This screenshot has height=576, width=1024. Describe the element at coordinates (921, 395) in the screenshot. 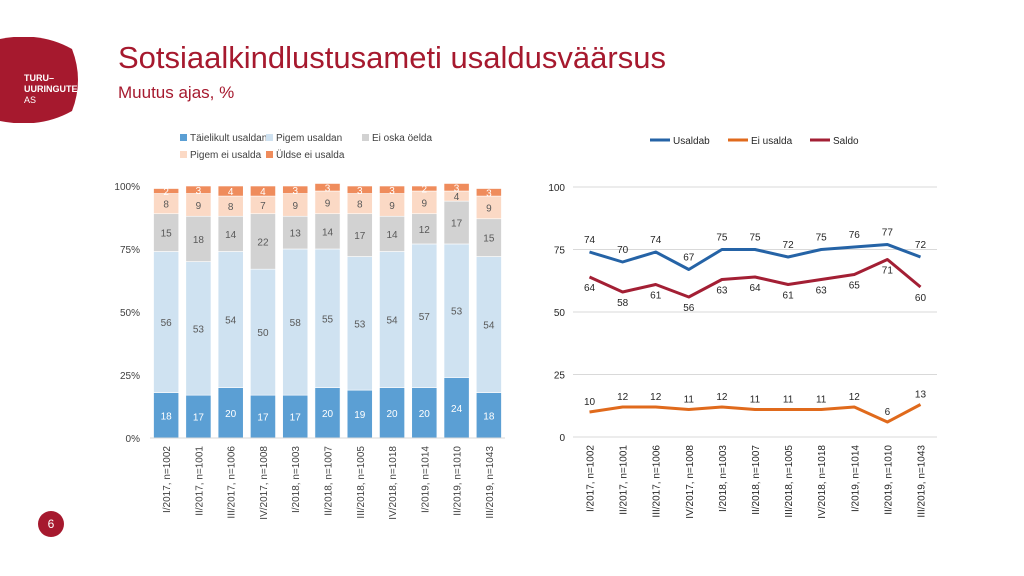

I see `data-label: 13` at that location.